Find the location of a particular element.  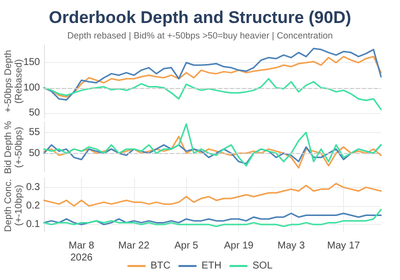

y-axis-title: Bid Depth % (+-50bps) is located at coordinates (13, 147).